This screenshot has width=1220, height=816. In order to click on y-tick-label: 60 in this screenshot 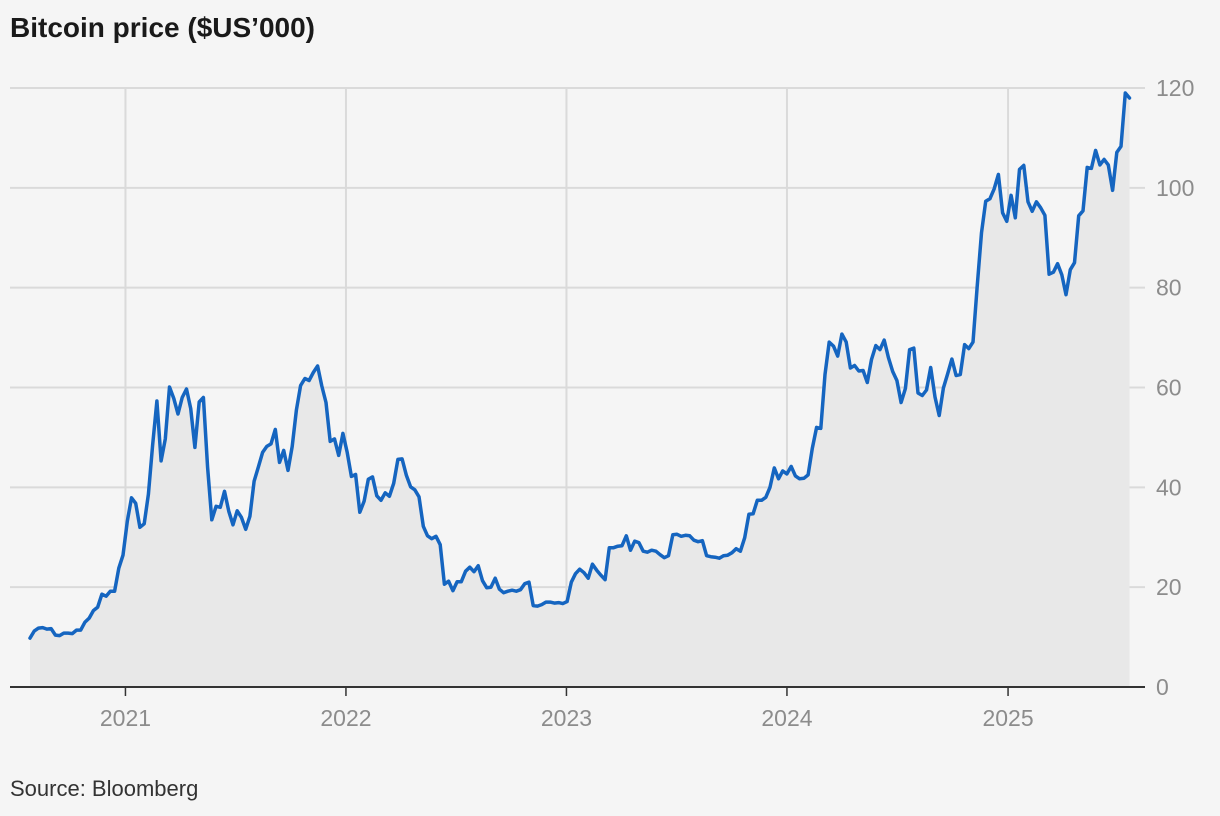, I will do `click(1169, 388)`.